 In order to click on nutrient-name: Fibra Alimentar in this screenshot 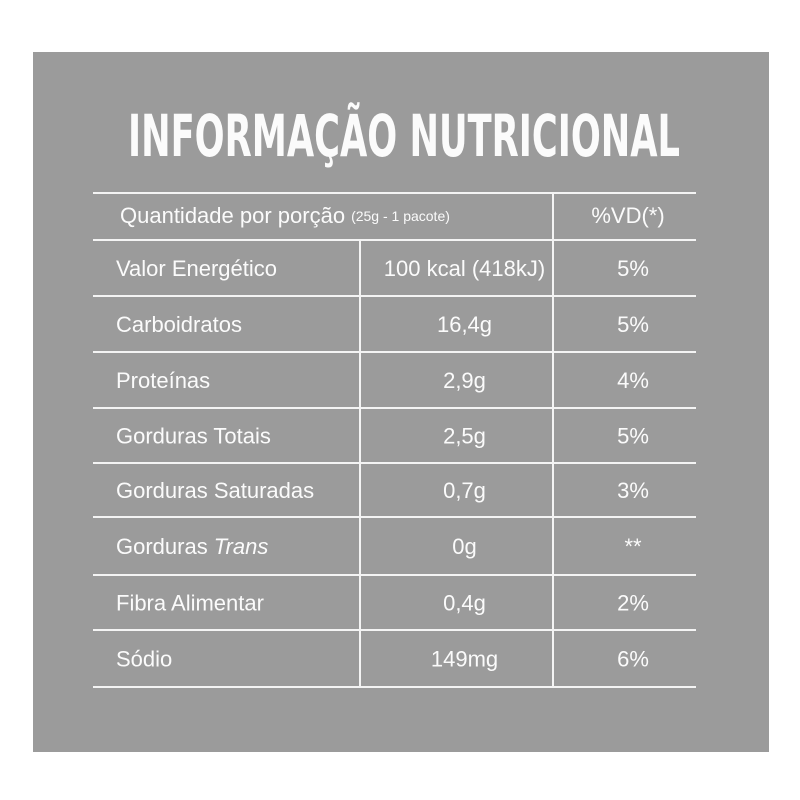, I will do `click(190, 602)`.